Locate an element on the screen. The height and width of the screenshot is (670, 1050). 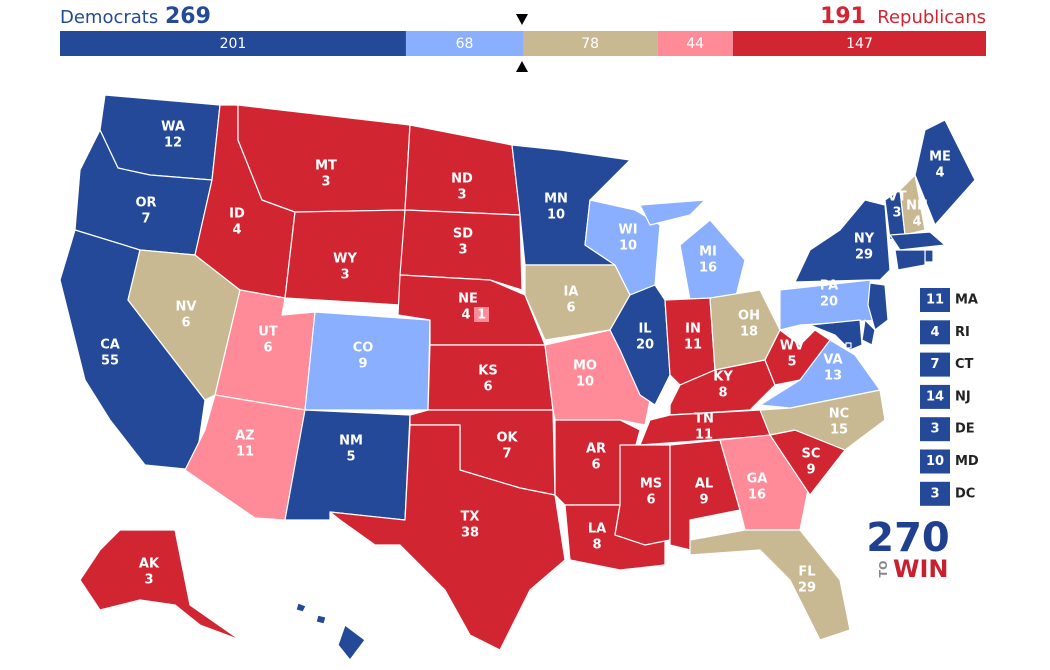
state-votes: 18 is located at coordinates (749, 332).